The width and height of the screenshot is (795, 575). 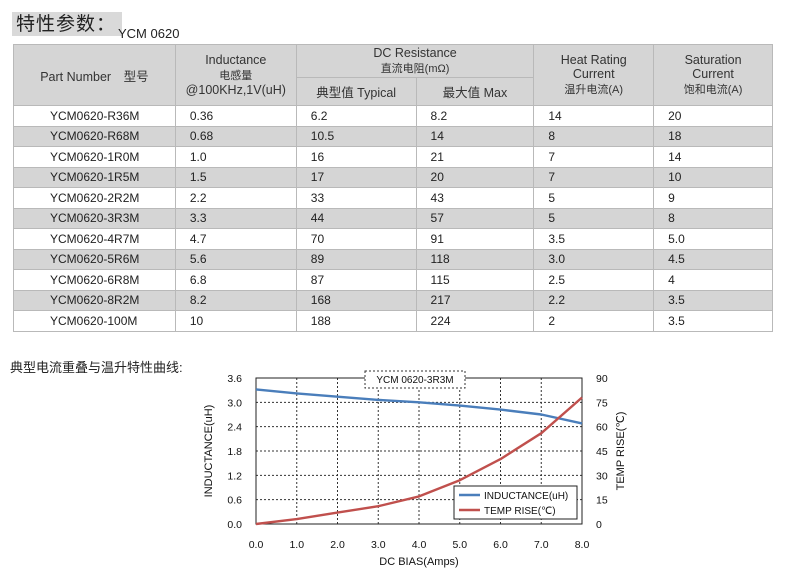 I want to click on part-number-cell: YCM0620-5R6M, so click(x=94, y=259).